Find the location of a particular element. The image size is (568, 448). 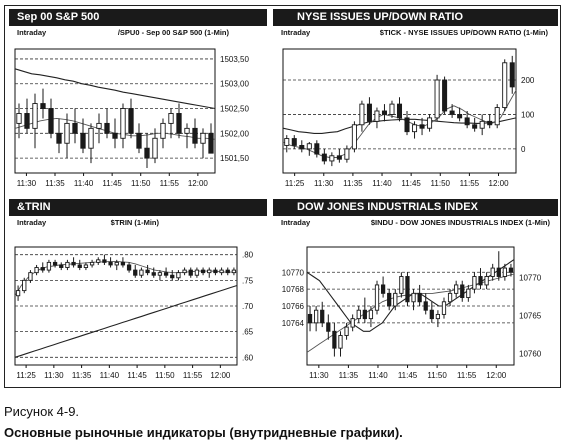

x-tick-label: 11:45 is located at coordinates (408, 375).